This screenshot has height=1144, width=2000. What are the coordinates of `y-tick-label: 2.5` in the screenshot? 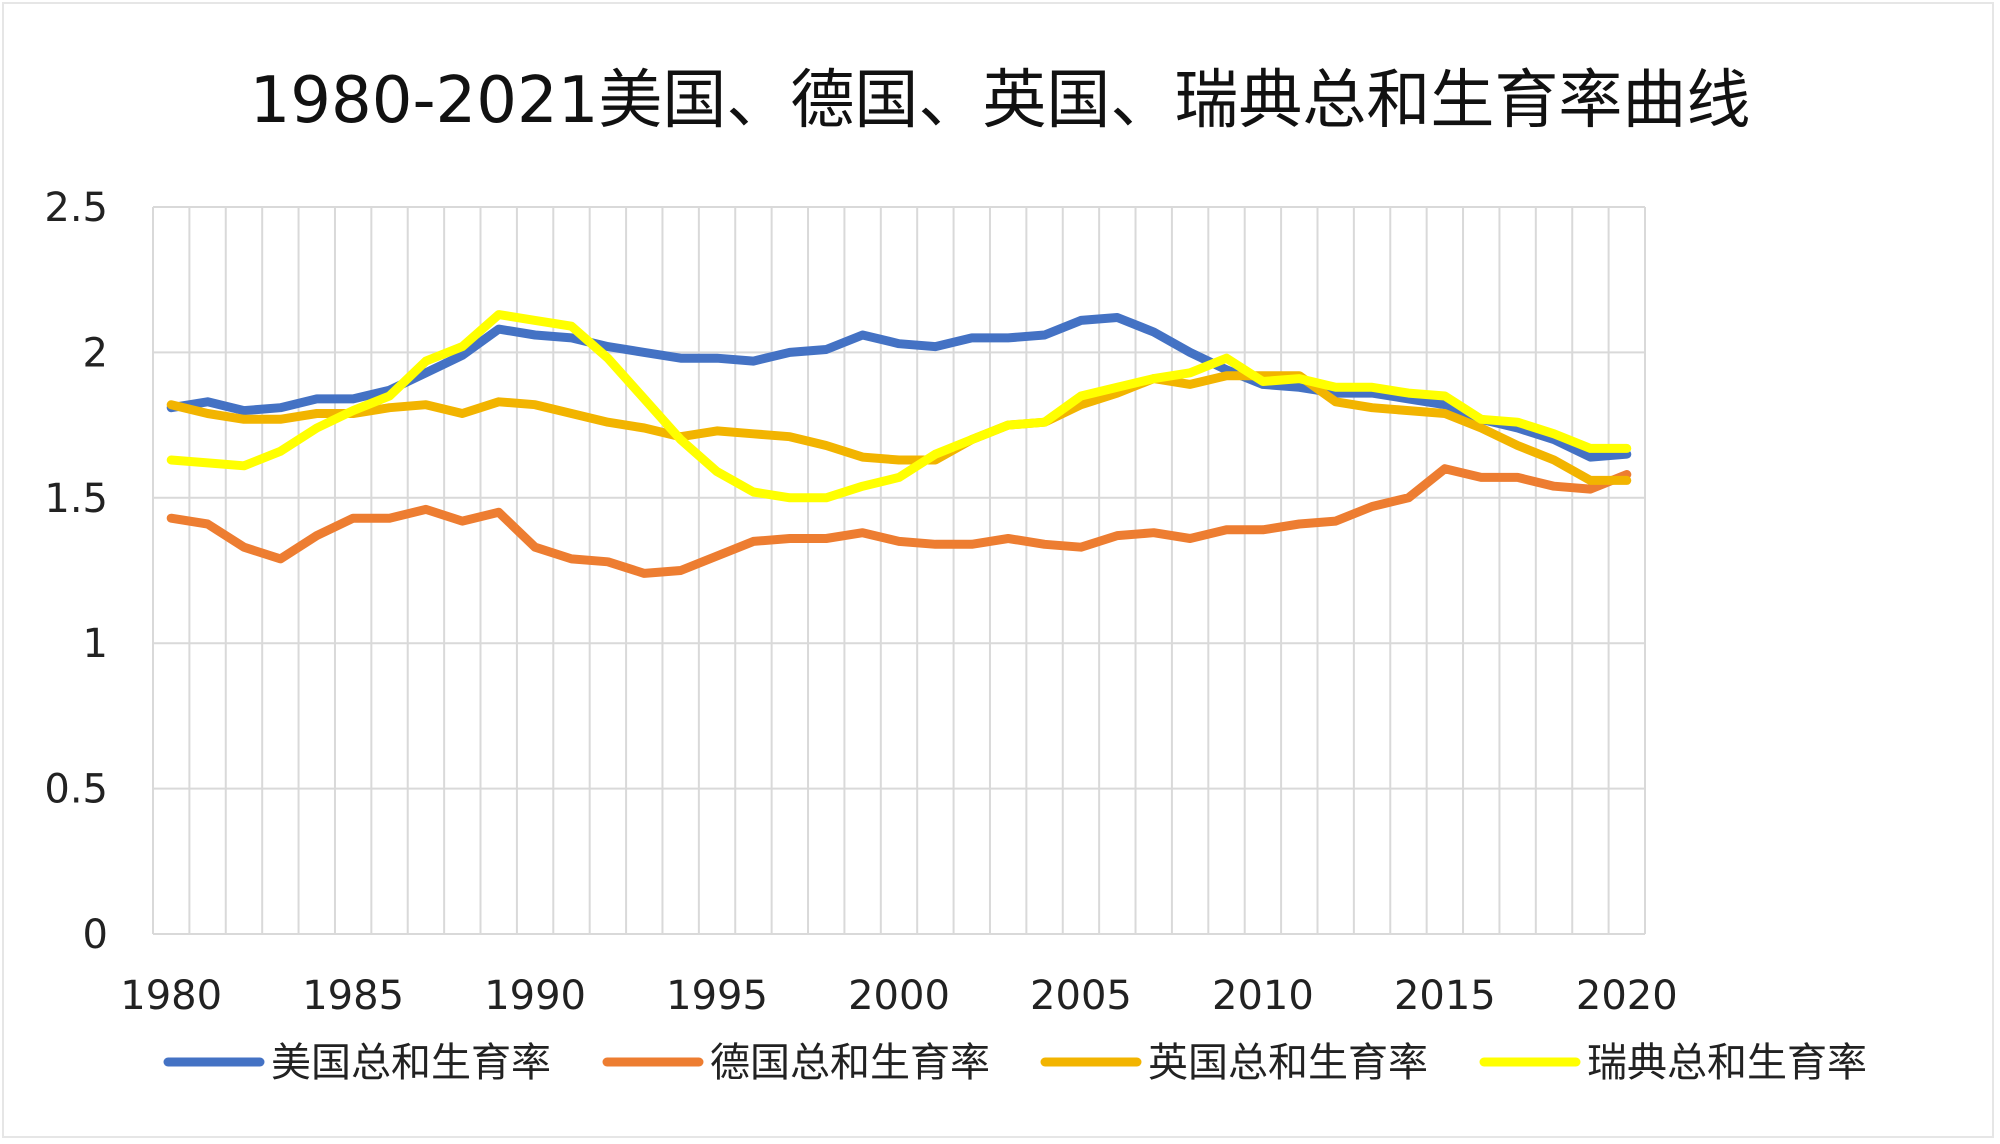 It's located at (76, 208).